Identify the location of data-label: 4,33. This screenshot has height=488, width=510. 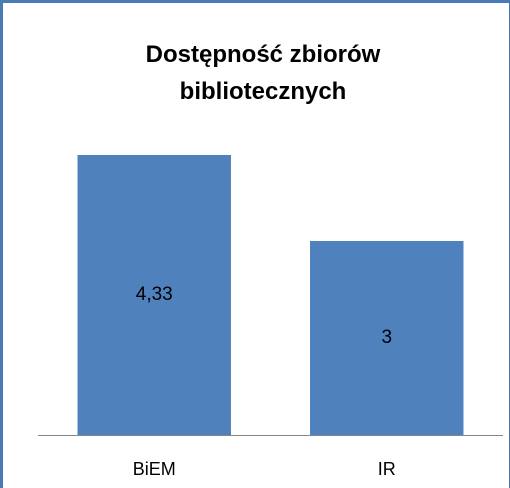
(154, 294).